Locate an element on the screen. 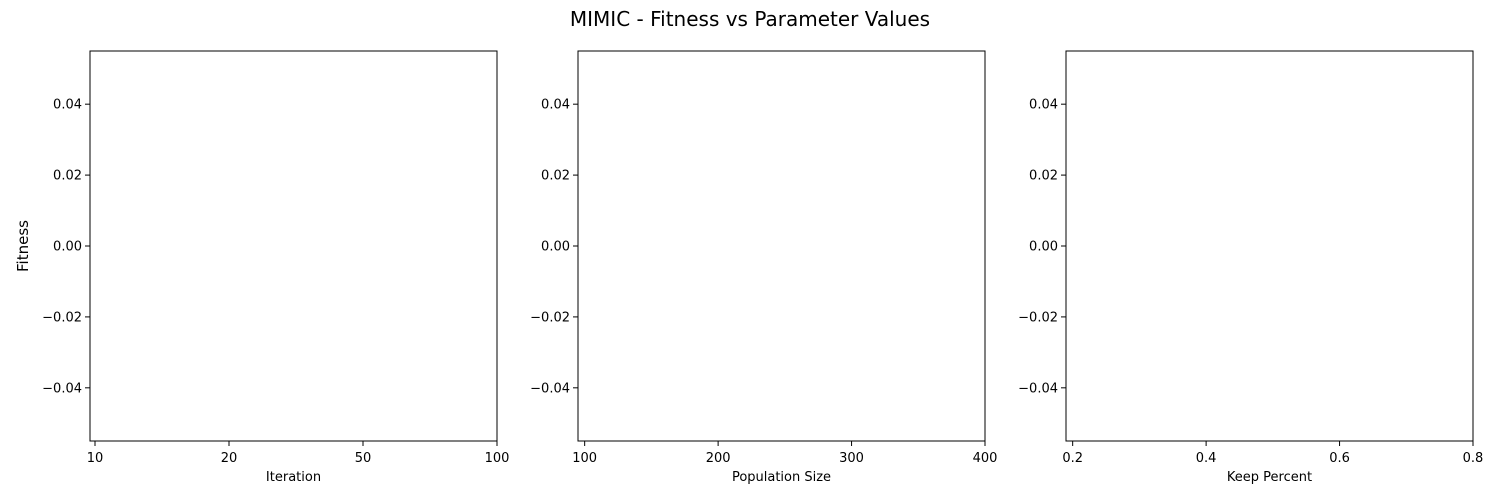  subplot-2-ytick-label: −0.04 is located at coordinates (550, 388).